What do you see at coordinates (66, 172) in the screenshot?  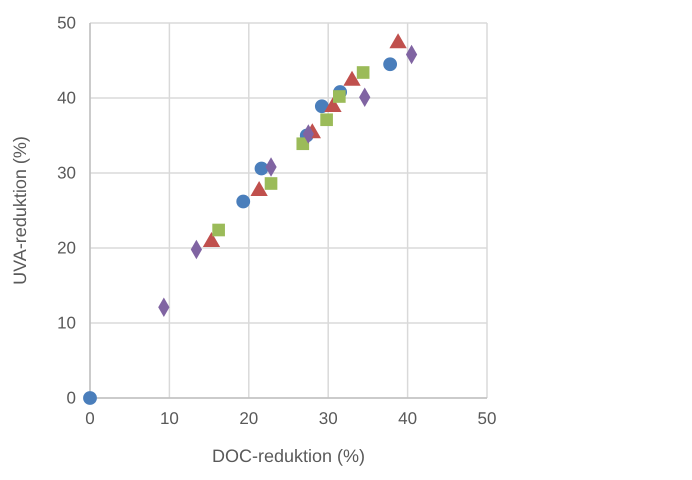 I see `y-tick-label: 30` at bounding box center [66, 172].